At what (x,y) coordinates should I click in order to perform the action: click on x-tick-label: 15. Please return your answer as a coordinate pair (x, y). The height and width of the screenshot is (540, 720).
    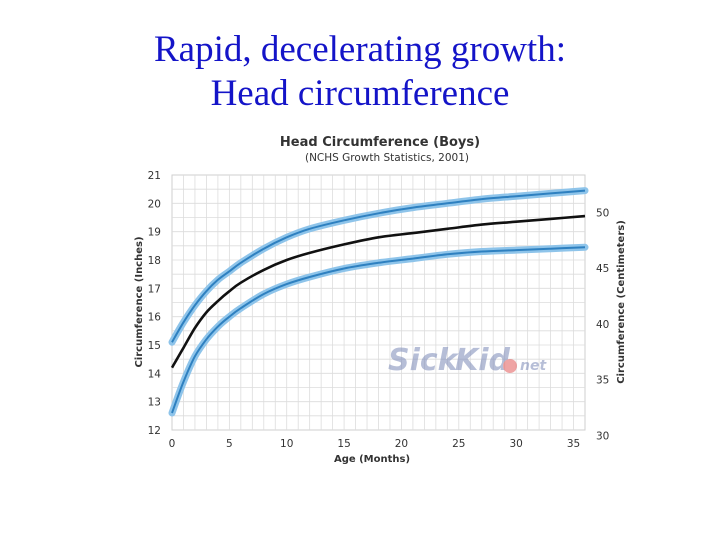
    Looking at the image, I should click on (343, 444).